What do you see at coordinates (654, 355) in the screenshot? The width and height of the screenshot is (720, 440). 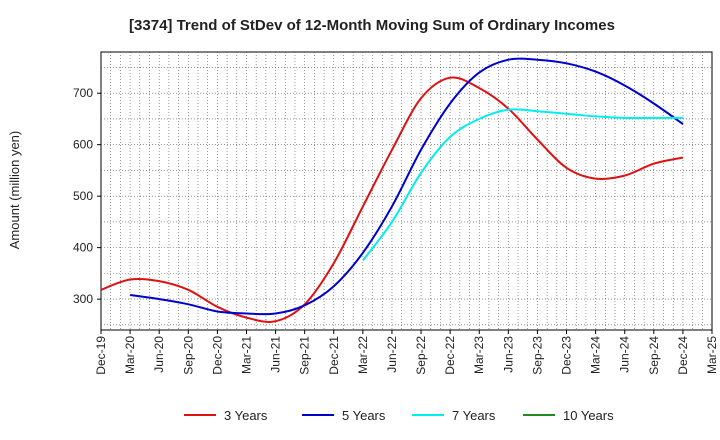 I see `x-tick-label: Sep-24` at bounding box center [654, 355].